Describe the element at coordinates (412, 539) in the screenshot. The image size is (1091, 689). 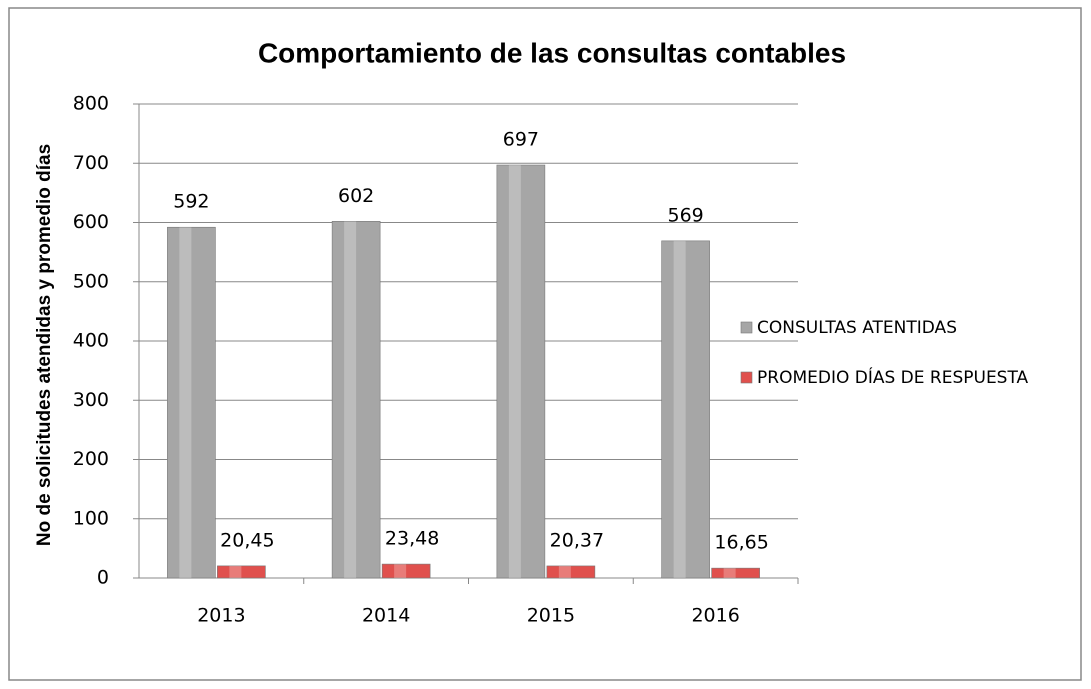
I see `value-label: 23,48` at that location.